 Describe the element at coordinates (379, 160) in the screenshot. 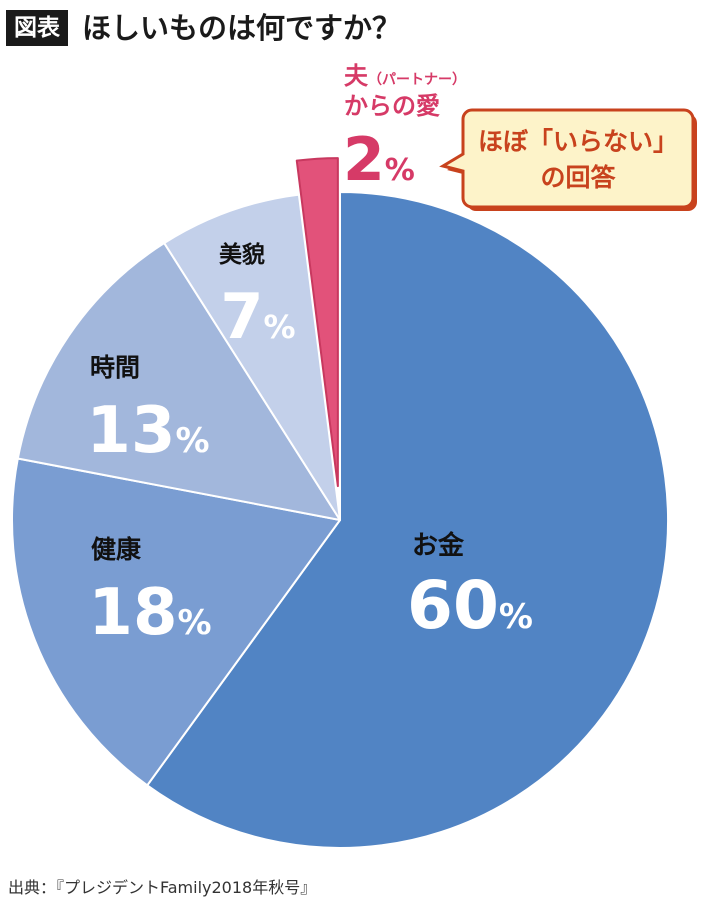

I see `label-value-partner: 2%` at that location.